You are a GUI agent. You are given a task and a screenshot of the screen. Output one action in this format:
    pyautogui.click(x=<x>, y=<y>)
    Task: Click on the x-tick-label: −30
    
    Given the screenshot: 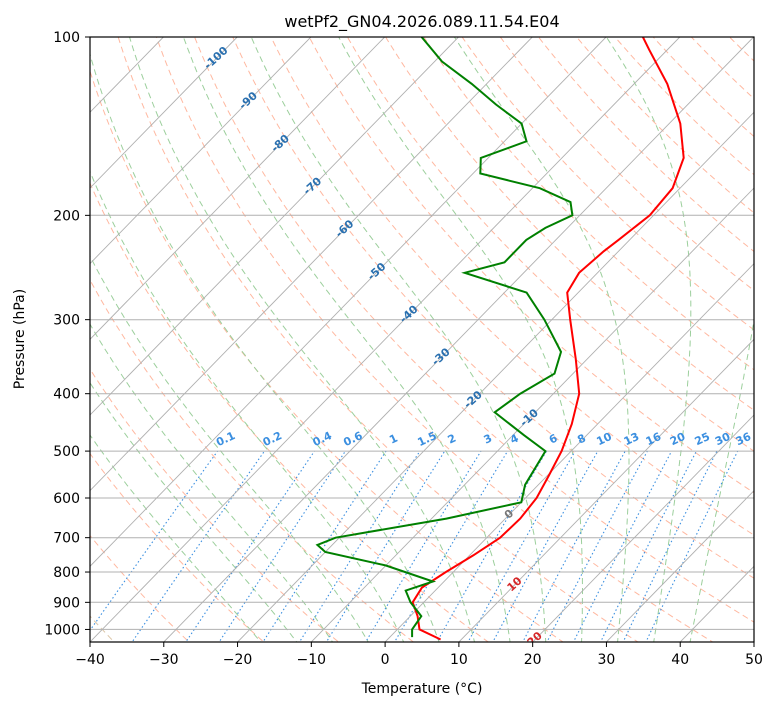 What is the action you would take?
    pyautogui.click(x=164, y=660)
    